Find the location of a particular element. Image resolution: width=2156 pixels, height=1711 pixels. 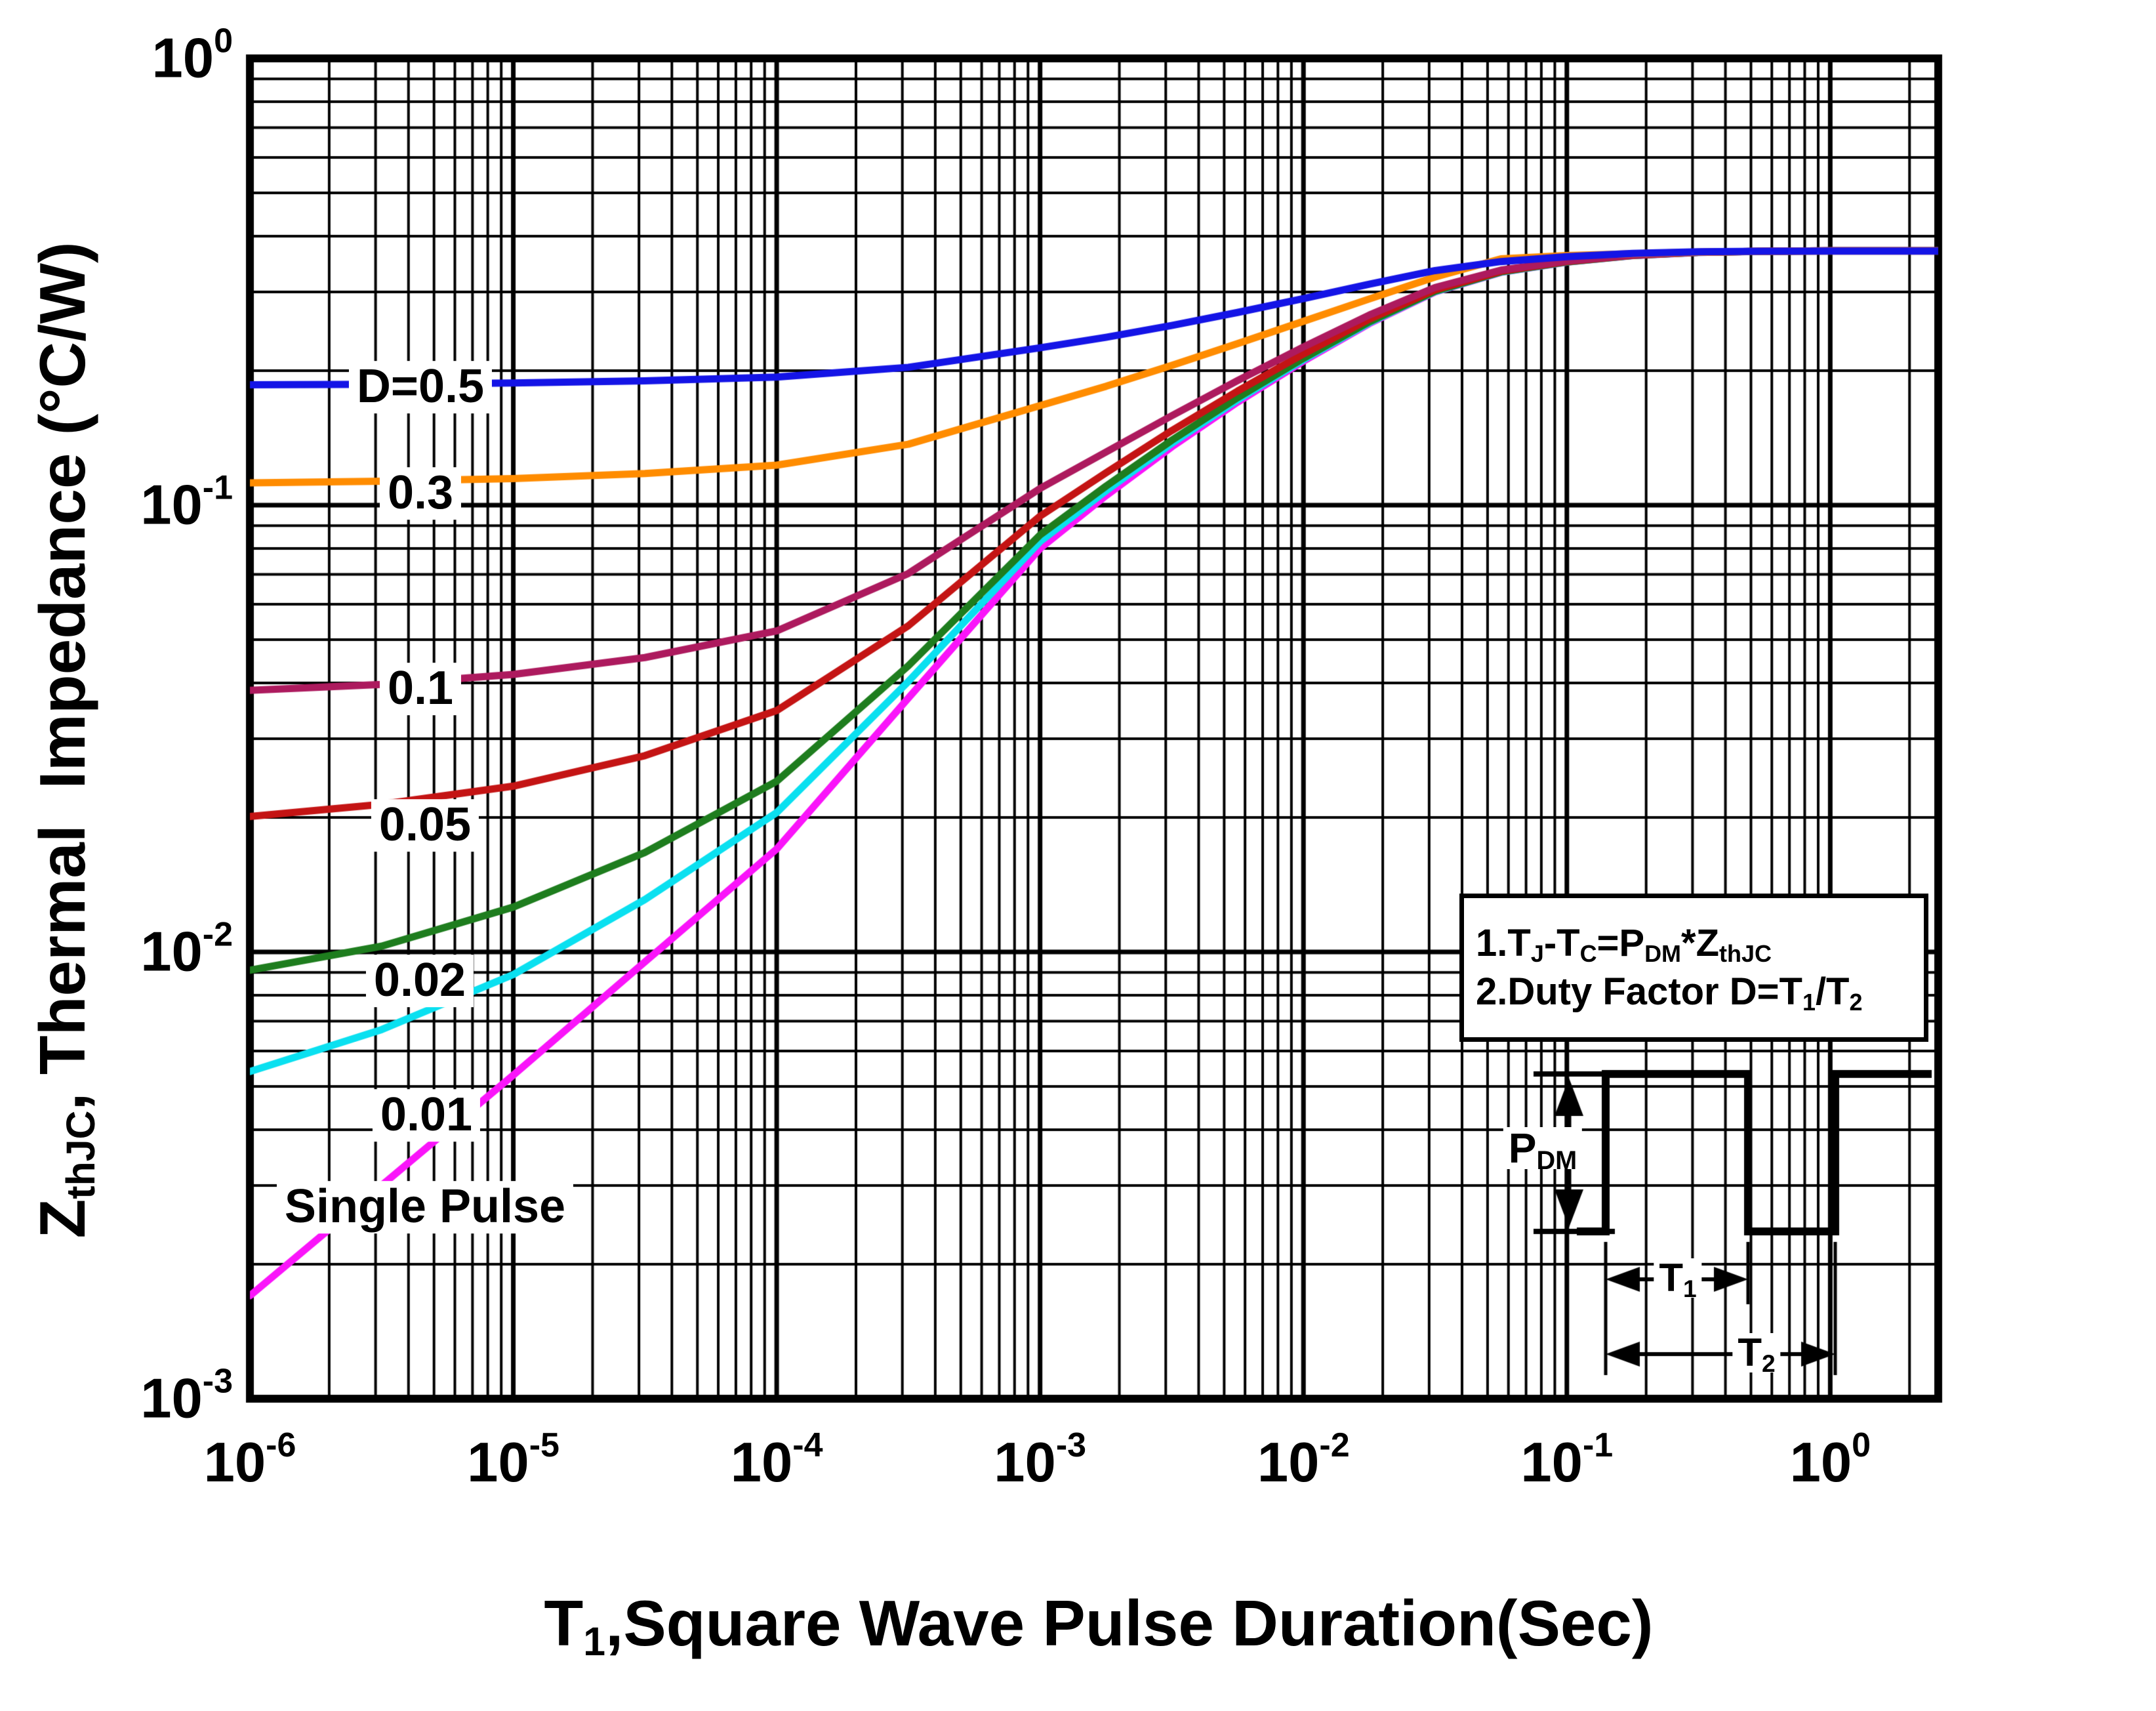

curve-label-sp: Single Pulse is located at coordinates (425, 1207).